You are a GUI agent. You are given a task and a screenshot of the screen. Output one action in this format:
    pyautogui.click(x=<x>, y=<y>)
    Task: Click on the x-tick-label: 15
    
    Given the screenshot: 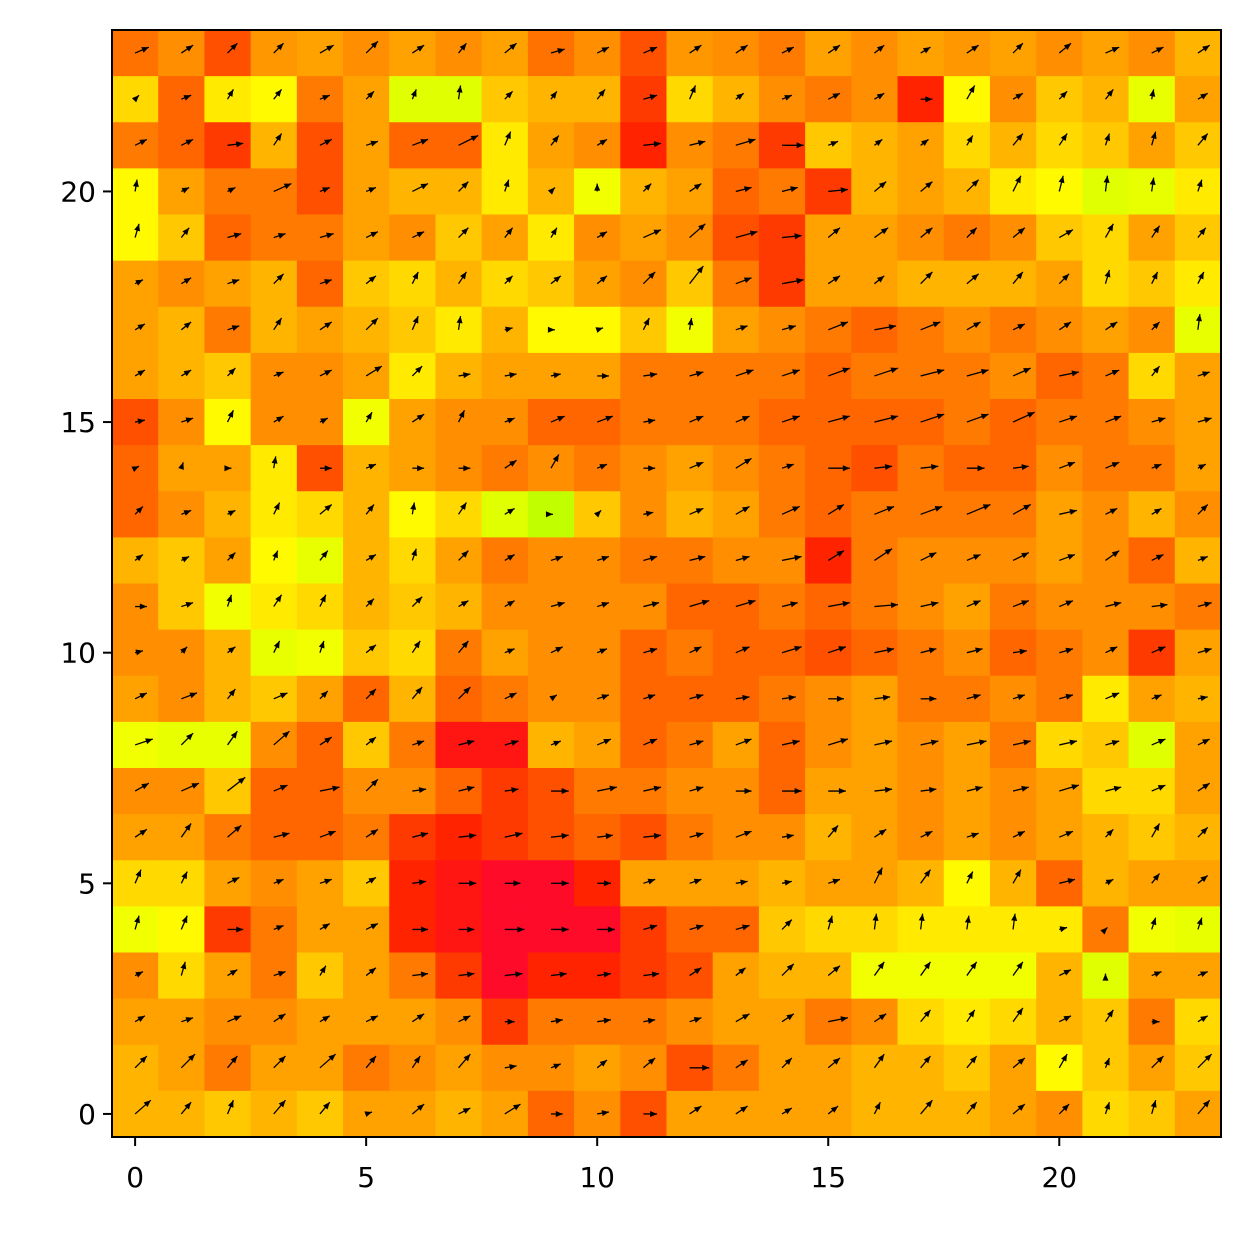 What is the action you would take?
    pyautogui.click(x=828, y=1177)
    